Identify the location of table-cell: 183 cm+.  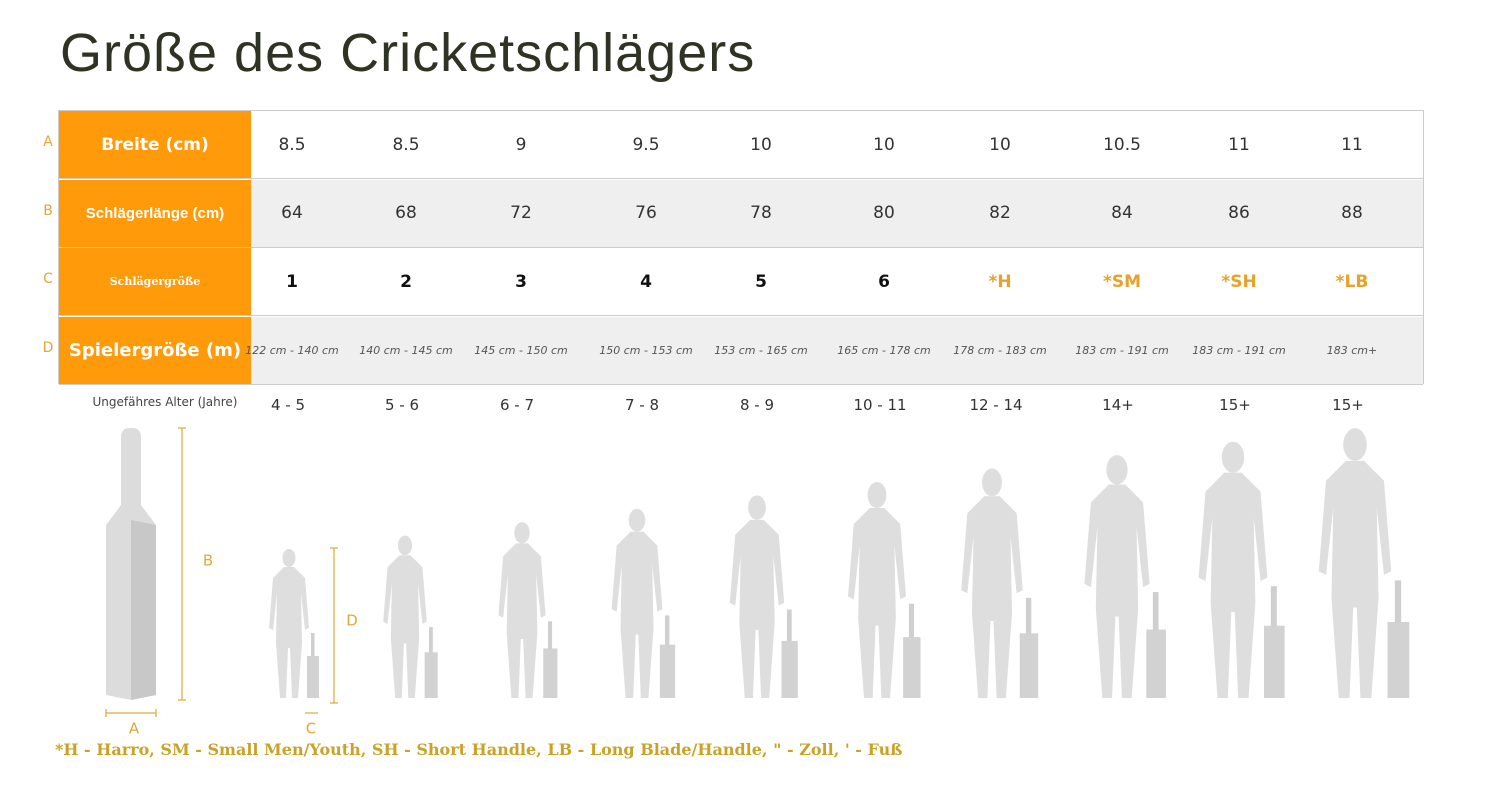
(1352, 350).